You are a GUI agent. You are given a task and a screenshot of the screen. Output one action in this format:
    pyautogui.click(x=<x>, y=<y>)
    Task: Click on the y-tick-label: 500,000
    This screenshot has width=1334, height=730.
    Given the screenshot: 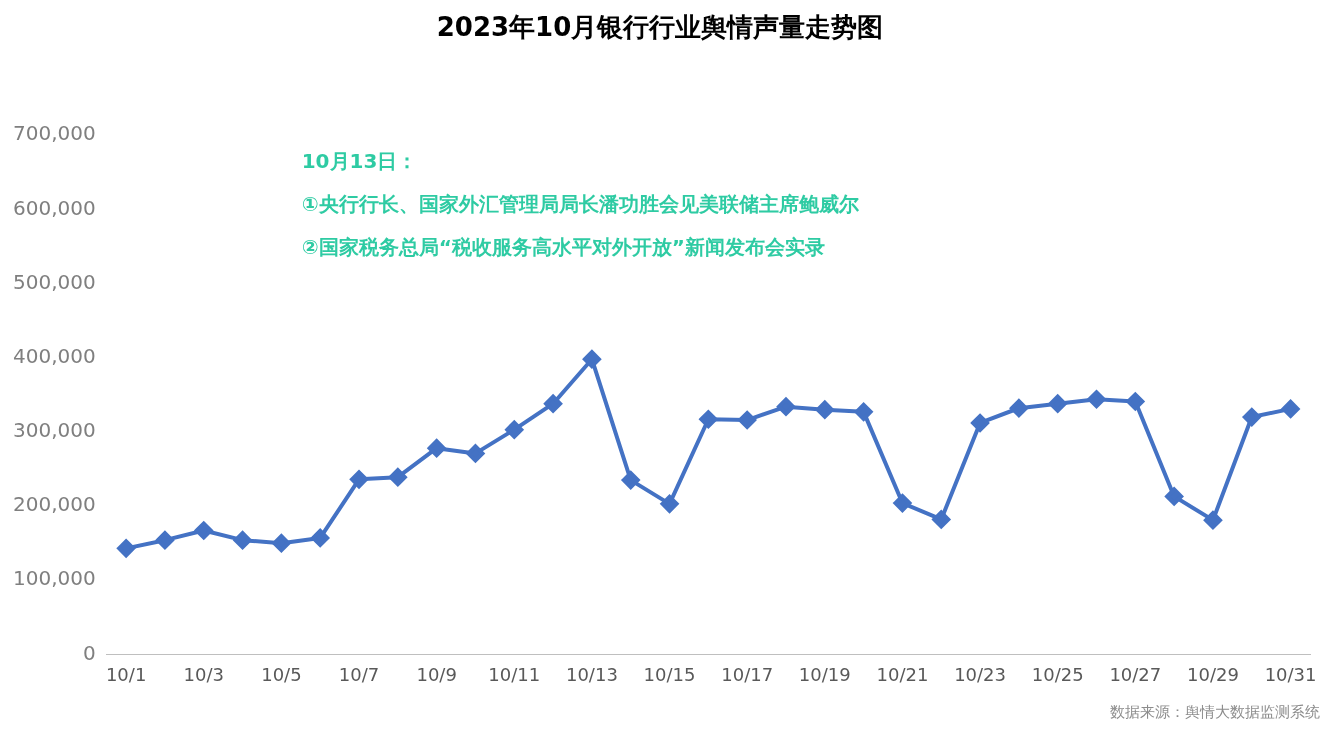 What is the action you would take?
    pyautogui.click(x=54, y=281)
    